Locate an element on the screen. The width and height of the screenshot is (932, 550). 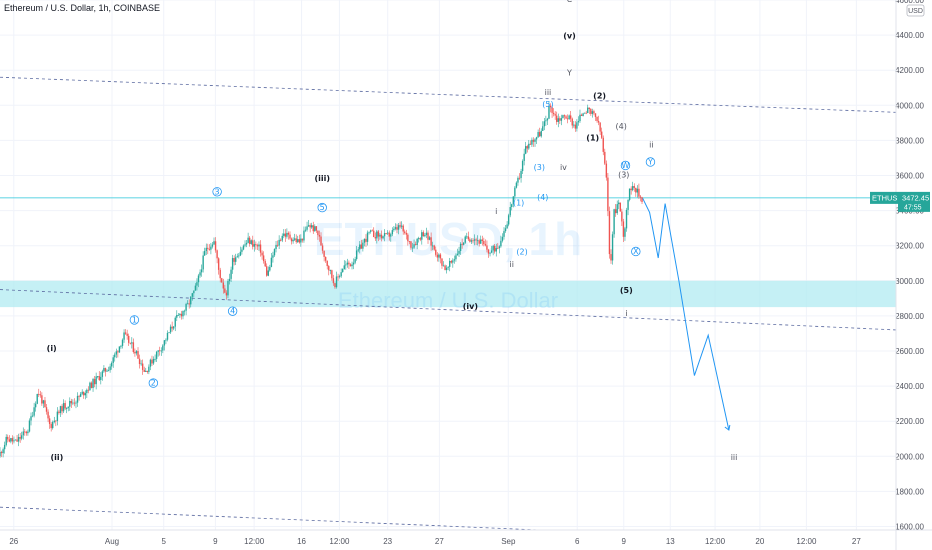
resistance-zone is located at coordinates (448, 294).